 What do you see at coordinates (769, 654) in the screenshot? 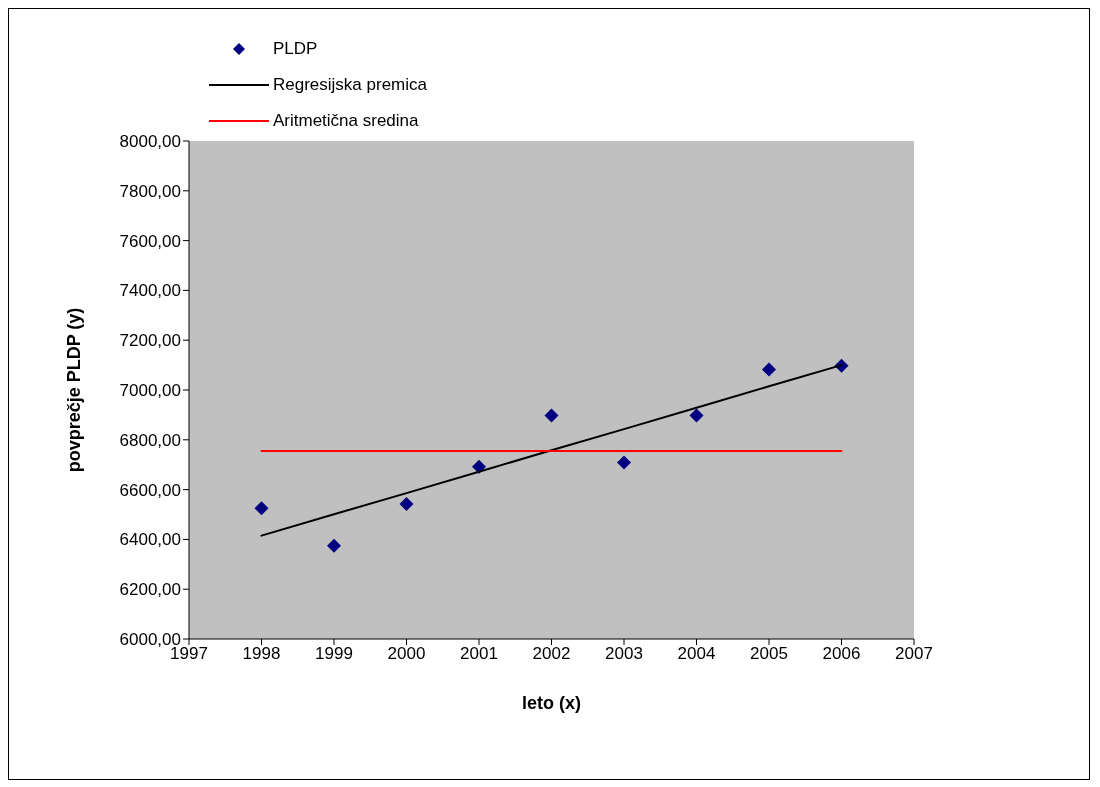
I see `x-tick-label: 2005` at bounding box center [769, 654].